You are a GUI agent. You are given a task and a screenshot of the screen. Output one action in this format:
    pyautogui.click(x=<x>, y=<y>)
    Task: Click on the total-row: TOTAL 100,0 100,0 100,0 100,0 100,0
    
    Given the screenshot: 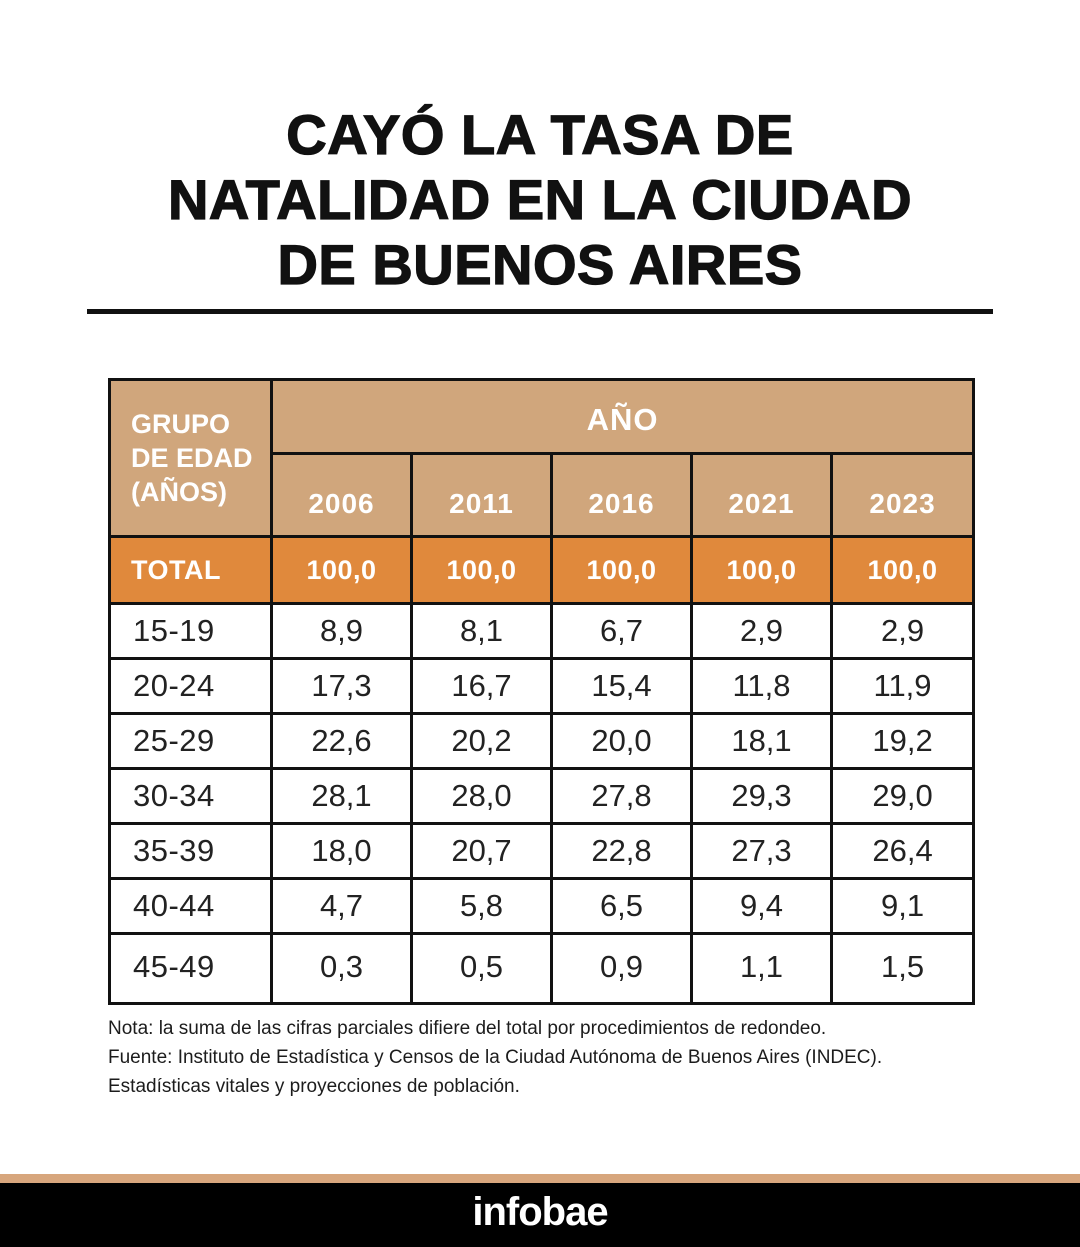 What is the action you would take?
    pyautogui.click(x=542, y=570)
    